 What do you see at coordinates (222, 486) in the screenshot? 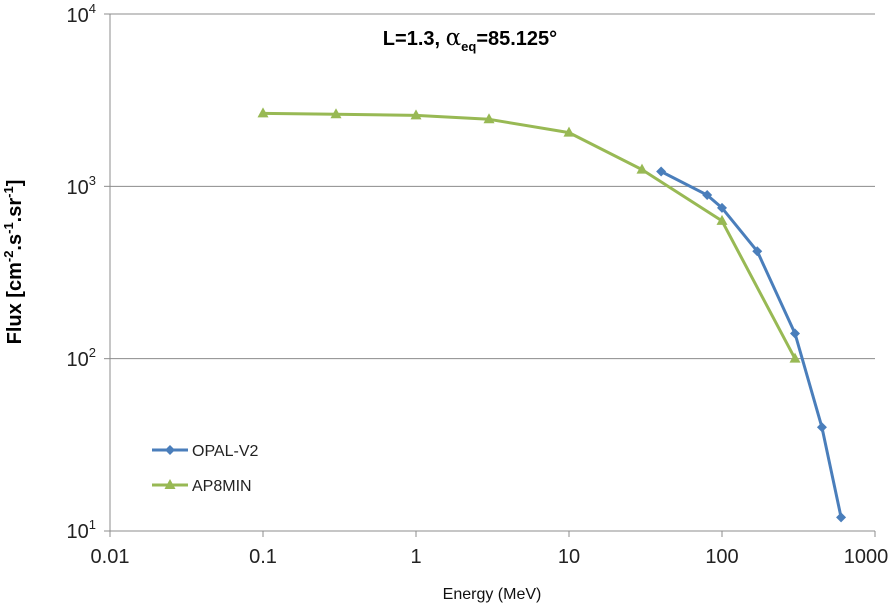
I see `legend-label-ap8: AP8MIN` at bounding box center [222, 486].